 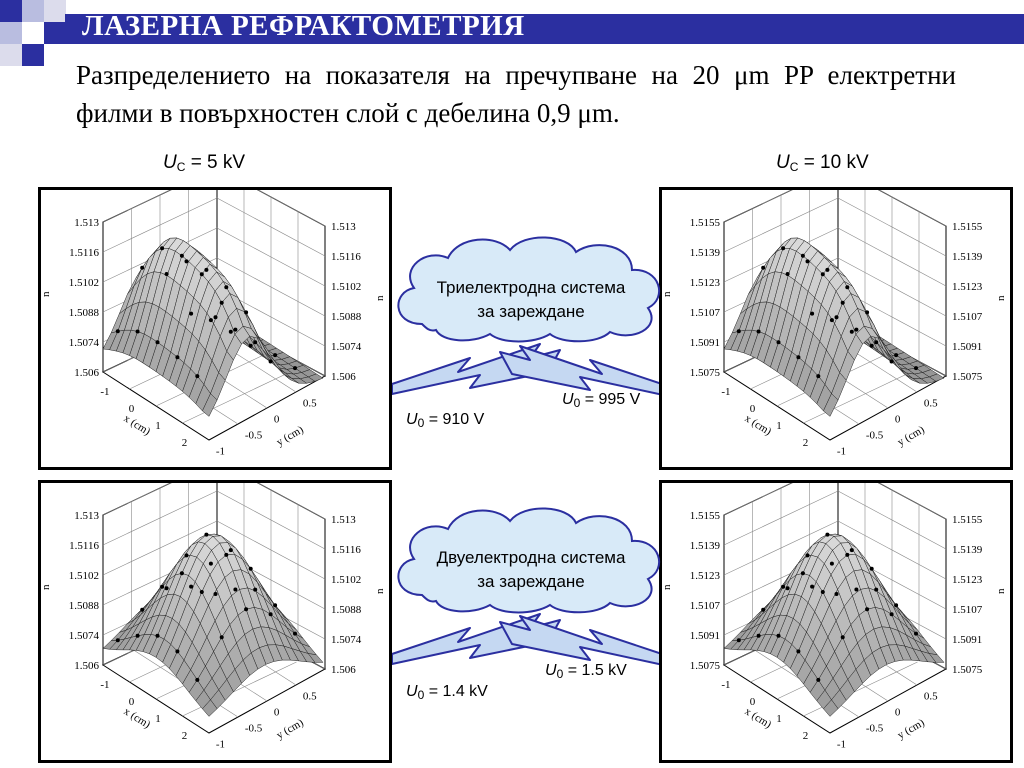 I want to click on cloud-top, so click(x=529, y=289).